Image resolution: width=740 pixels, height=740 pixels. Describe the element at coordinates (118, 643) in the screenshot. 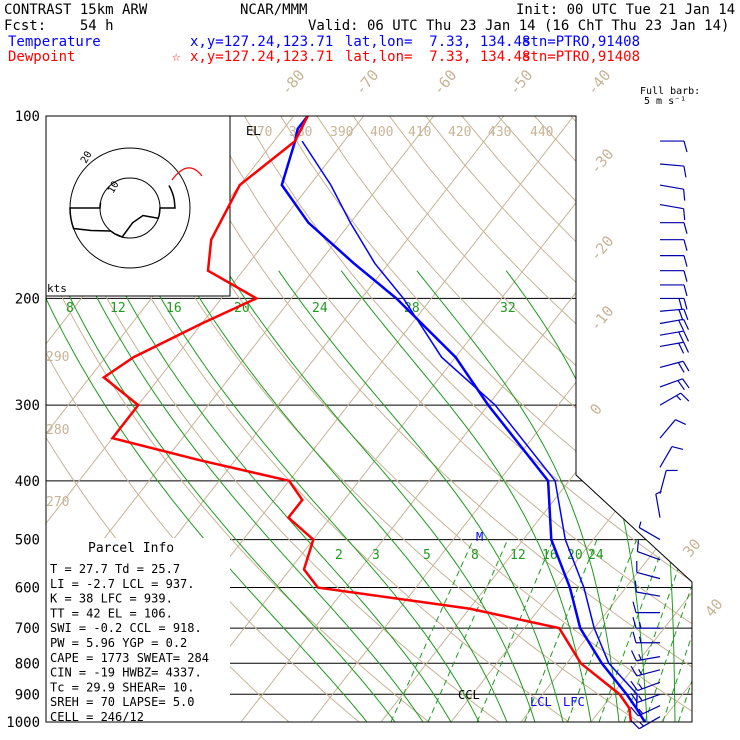

I see `parcel-info-row: PW = 5.96 YGP = 0.2` at that location.